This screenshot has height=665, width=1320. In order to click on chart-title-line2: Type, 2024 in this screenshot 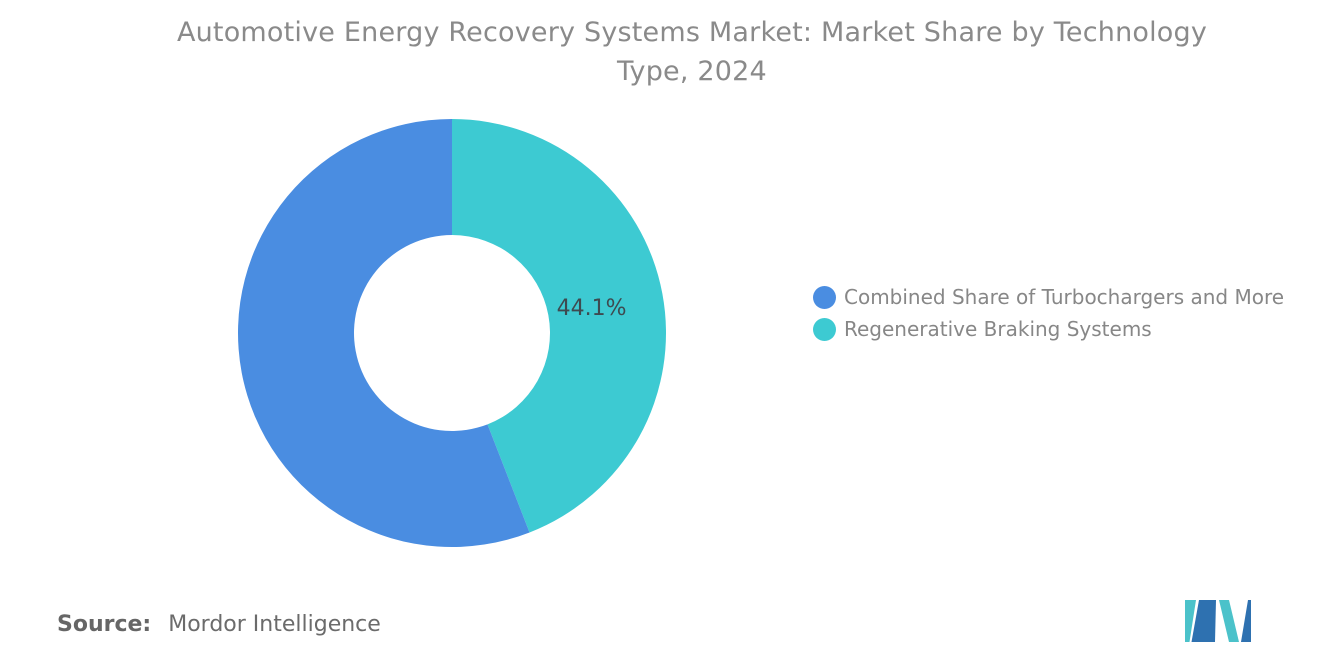, I will do `click(692, 71)`.